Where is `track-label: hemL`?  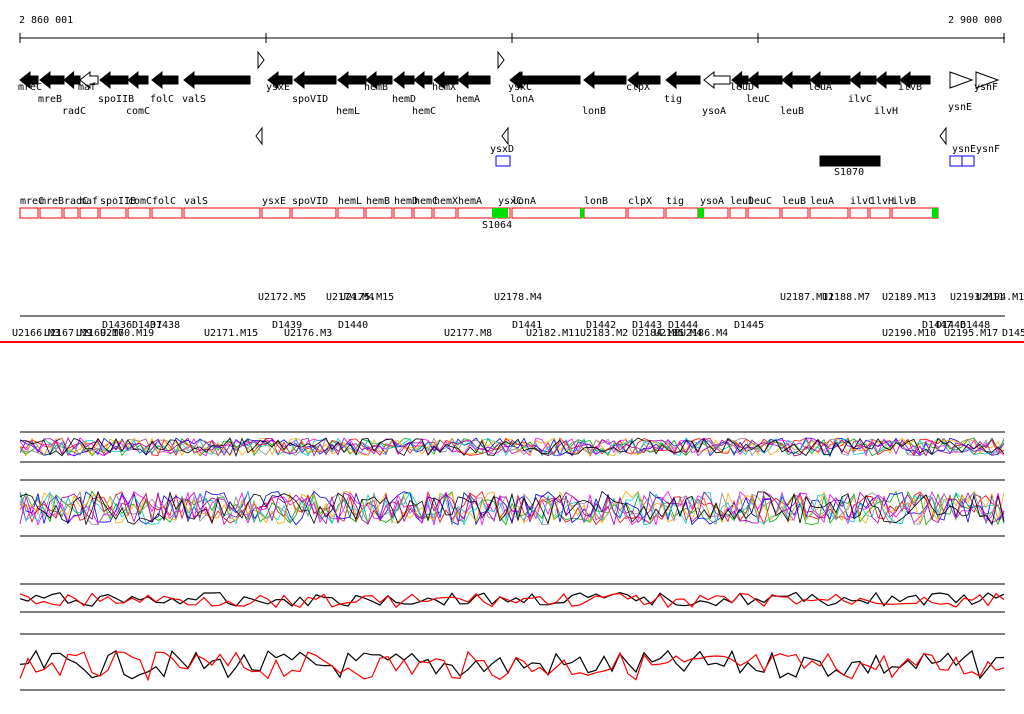
track-label: hemL is located at coordinates (350, 201).